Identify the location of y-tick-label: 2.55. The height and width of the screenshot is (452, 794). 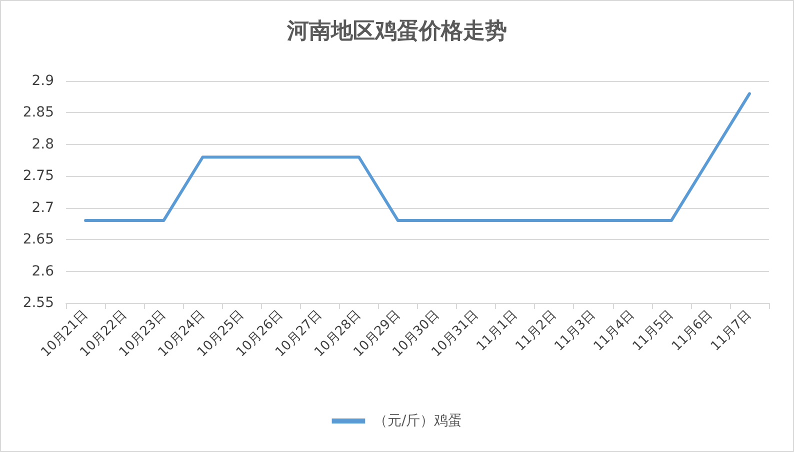
(38, 303).